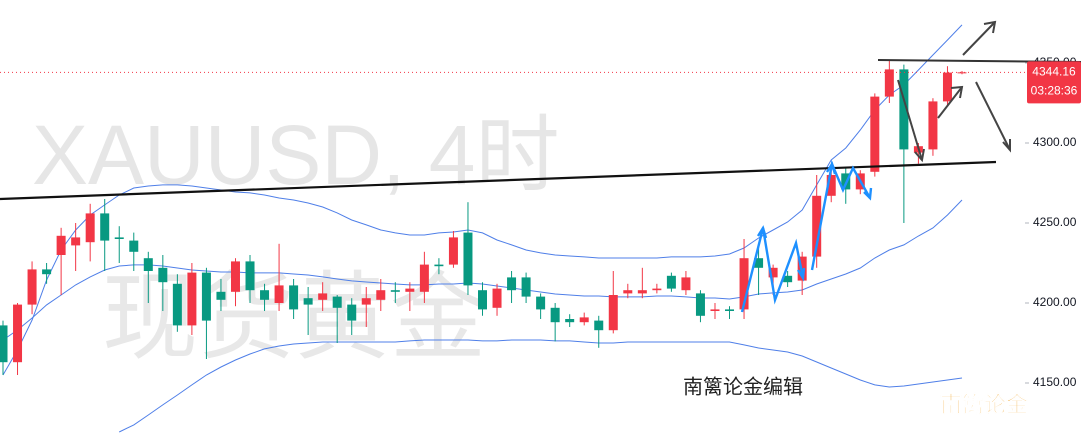 This screenshot has width=1081, height=438. What do you see at coordinates (1054, 72) in the screenshot?
I see `last-price-label: 4344.16` at bounding box center [1054, 72].